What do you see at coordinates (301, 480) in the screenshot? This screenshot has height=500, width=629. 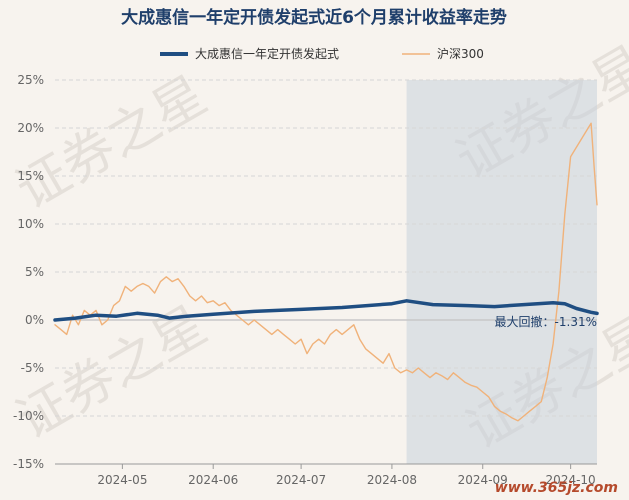 I see `x-tick-label: 2024-07` at bounding box center [301, 480].